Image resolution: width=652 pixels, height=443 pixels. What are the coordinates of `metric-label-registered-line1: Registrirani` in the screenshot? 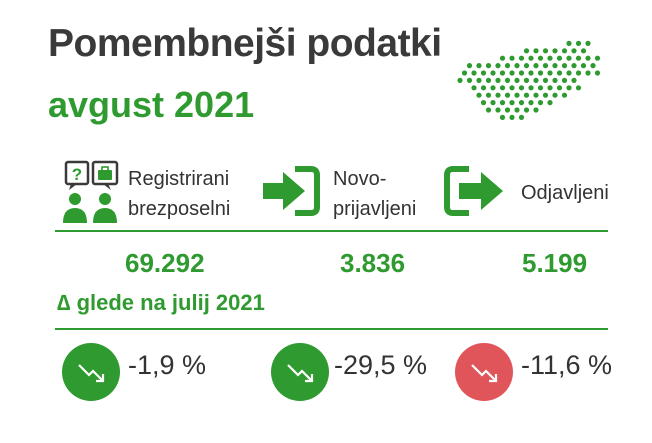 It's located at (179, 179).